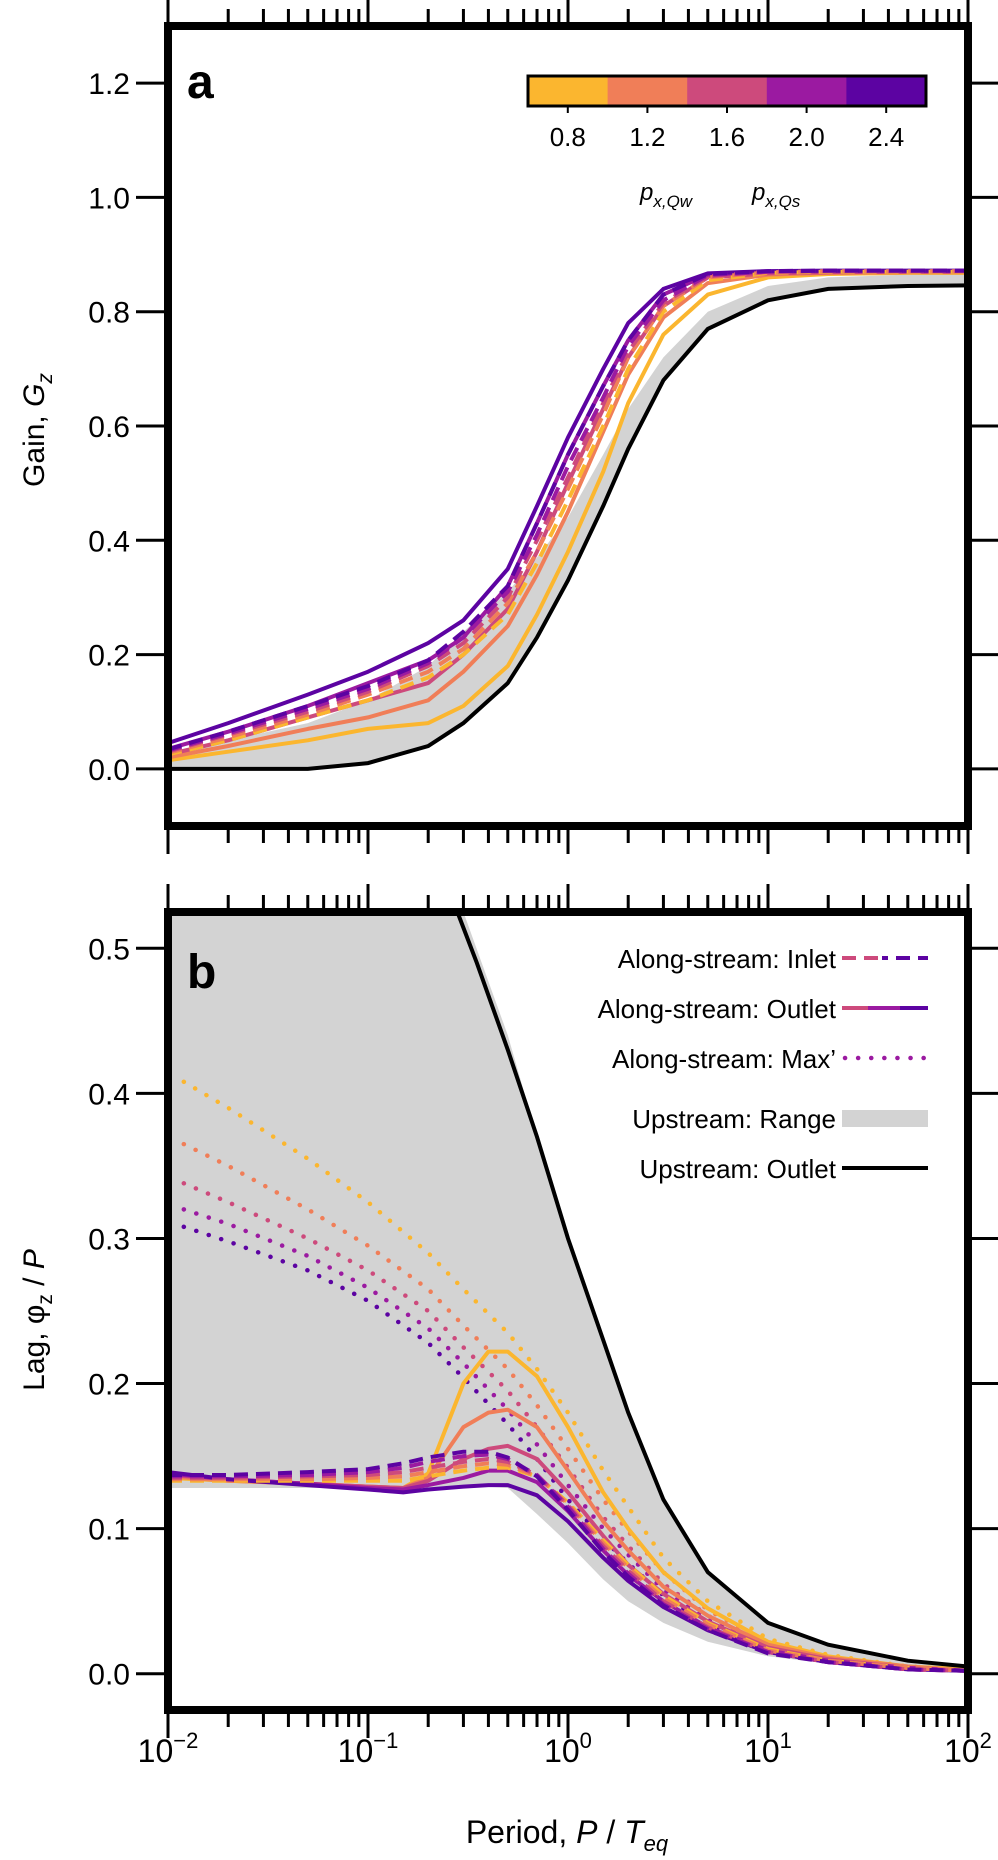 The height and width of the screenshot is (1860, 998). What do you see at coordinates (666, 195) in the screenshot?
I see `colorbar-label-qw: px,Qw` at bounding box center [666, 195].